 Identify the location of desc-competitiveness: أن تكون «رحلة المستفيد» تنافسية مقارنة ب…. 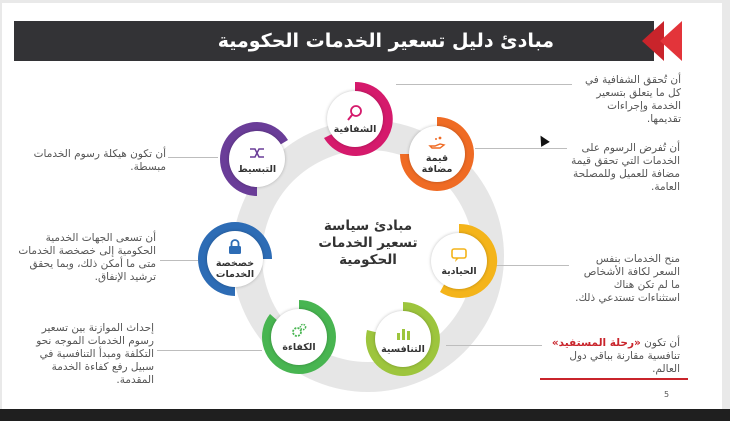
(610, 356).